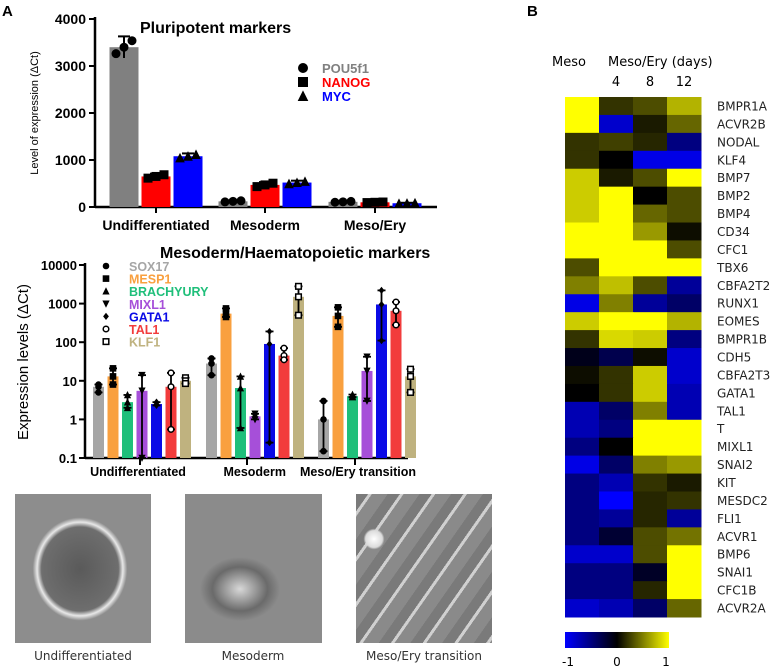 The width and height of the screenshot is (776, 669). I want to click on legend-label: SOX17, so click(149, 267).